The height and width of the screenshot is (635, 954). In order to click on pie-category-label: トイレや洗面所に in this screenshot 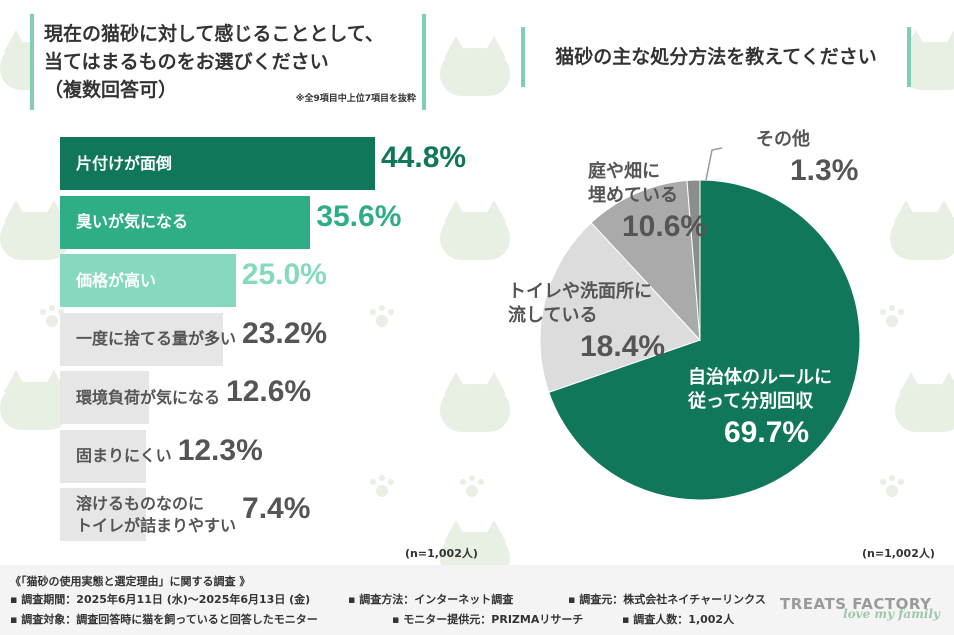, I will do `click(580, 291)`.